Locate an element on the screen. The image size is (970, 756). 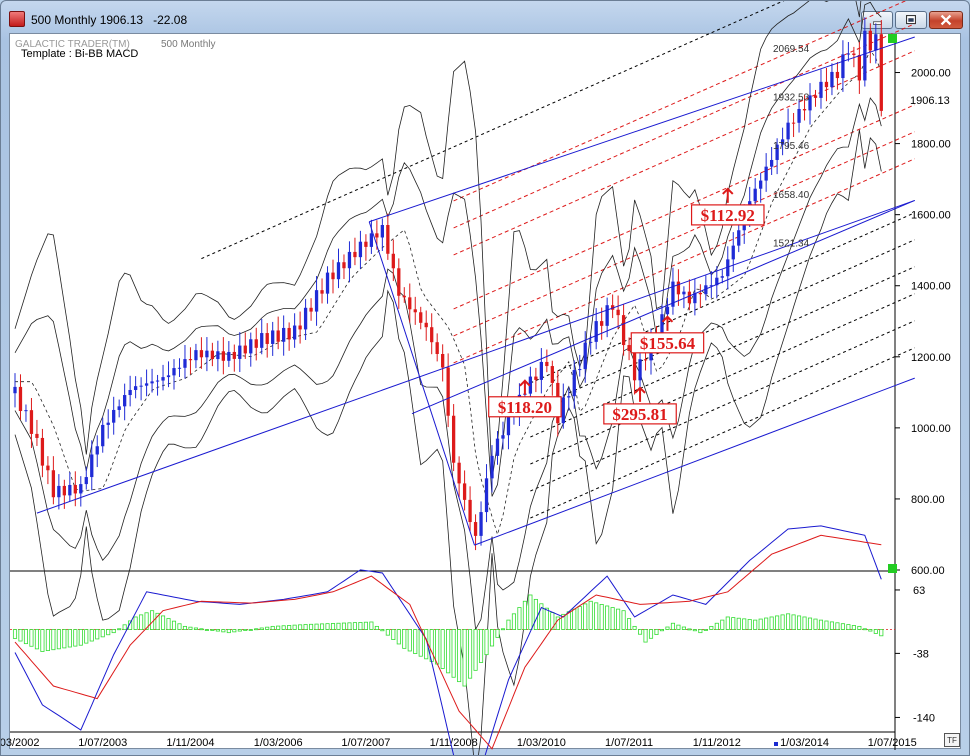
timeframe-button: TF is located at coordinates (952, 740).